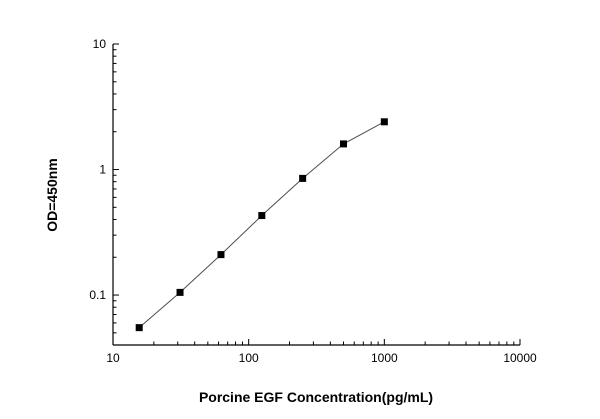 Image resolution: width=600 pixels, height=419 pixels. Describe the element at coordinates (321, 352) in the screenshot. I see `x-axis-ticks: 10 100 1000 10000` at that location.